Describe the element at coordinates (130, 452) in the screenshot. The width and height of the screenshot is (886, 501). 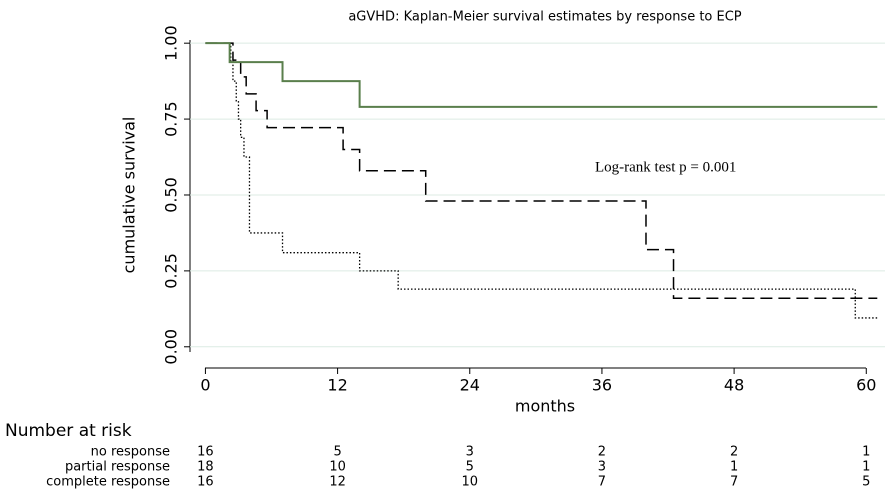
I see `risk-row-label: no response` at that location.